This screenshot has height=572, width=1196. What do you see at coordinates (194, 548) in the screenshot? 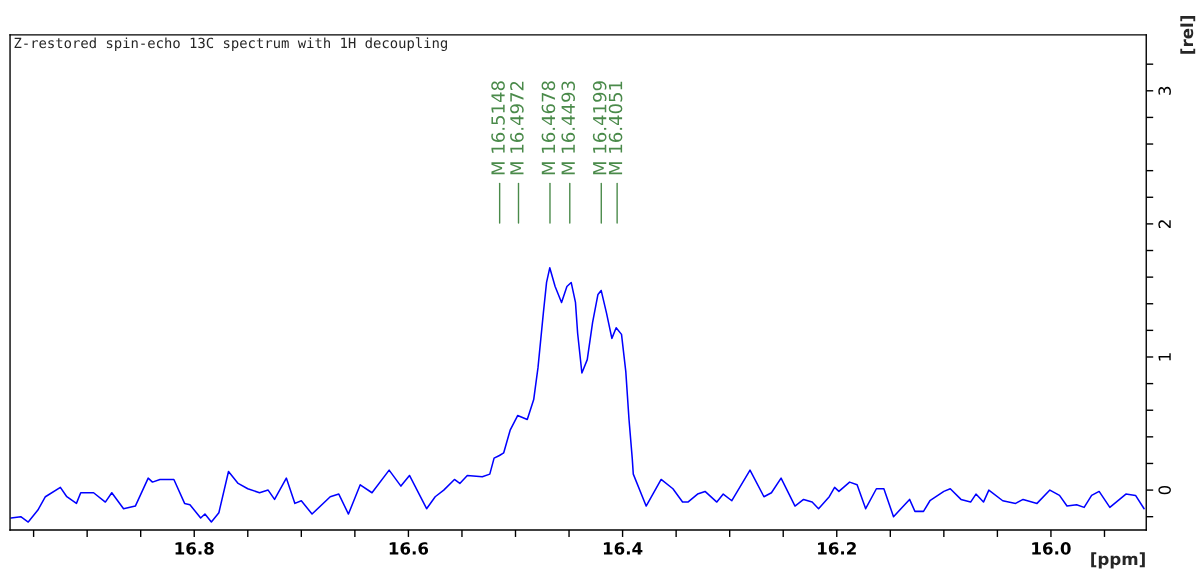
I see `x-tick-label: 16.8` at bounding box center [194, 548].